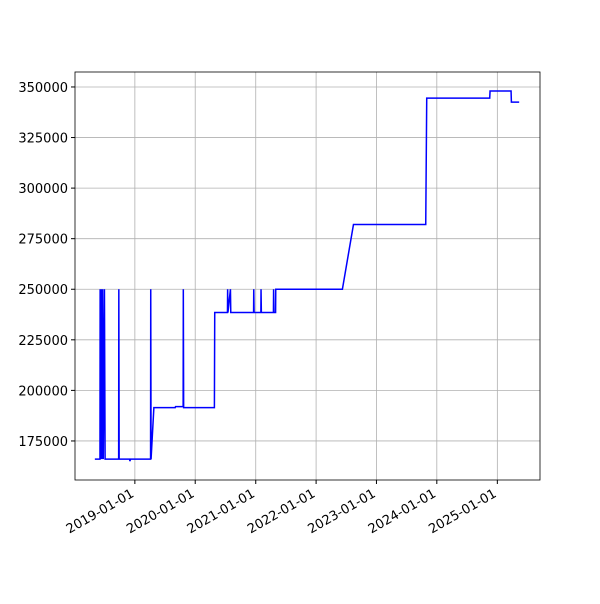  What do you see at coordinates (43, 88) in the screenshot?
I see `y-tick-label: 350000` at bounding box center [43, 88].